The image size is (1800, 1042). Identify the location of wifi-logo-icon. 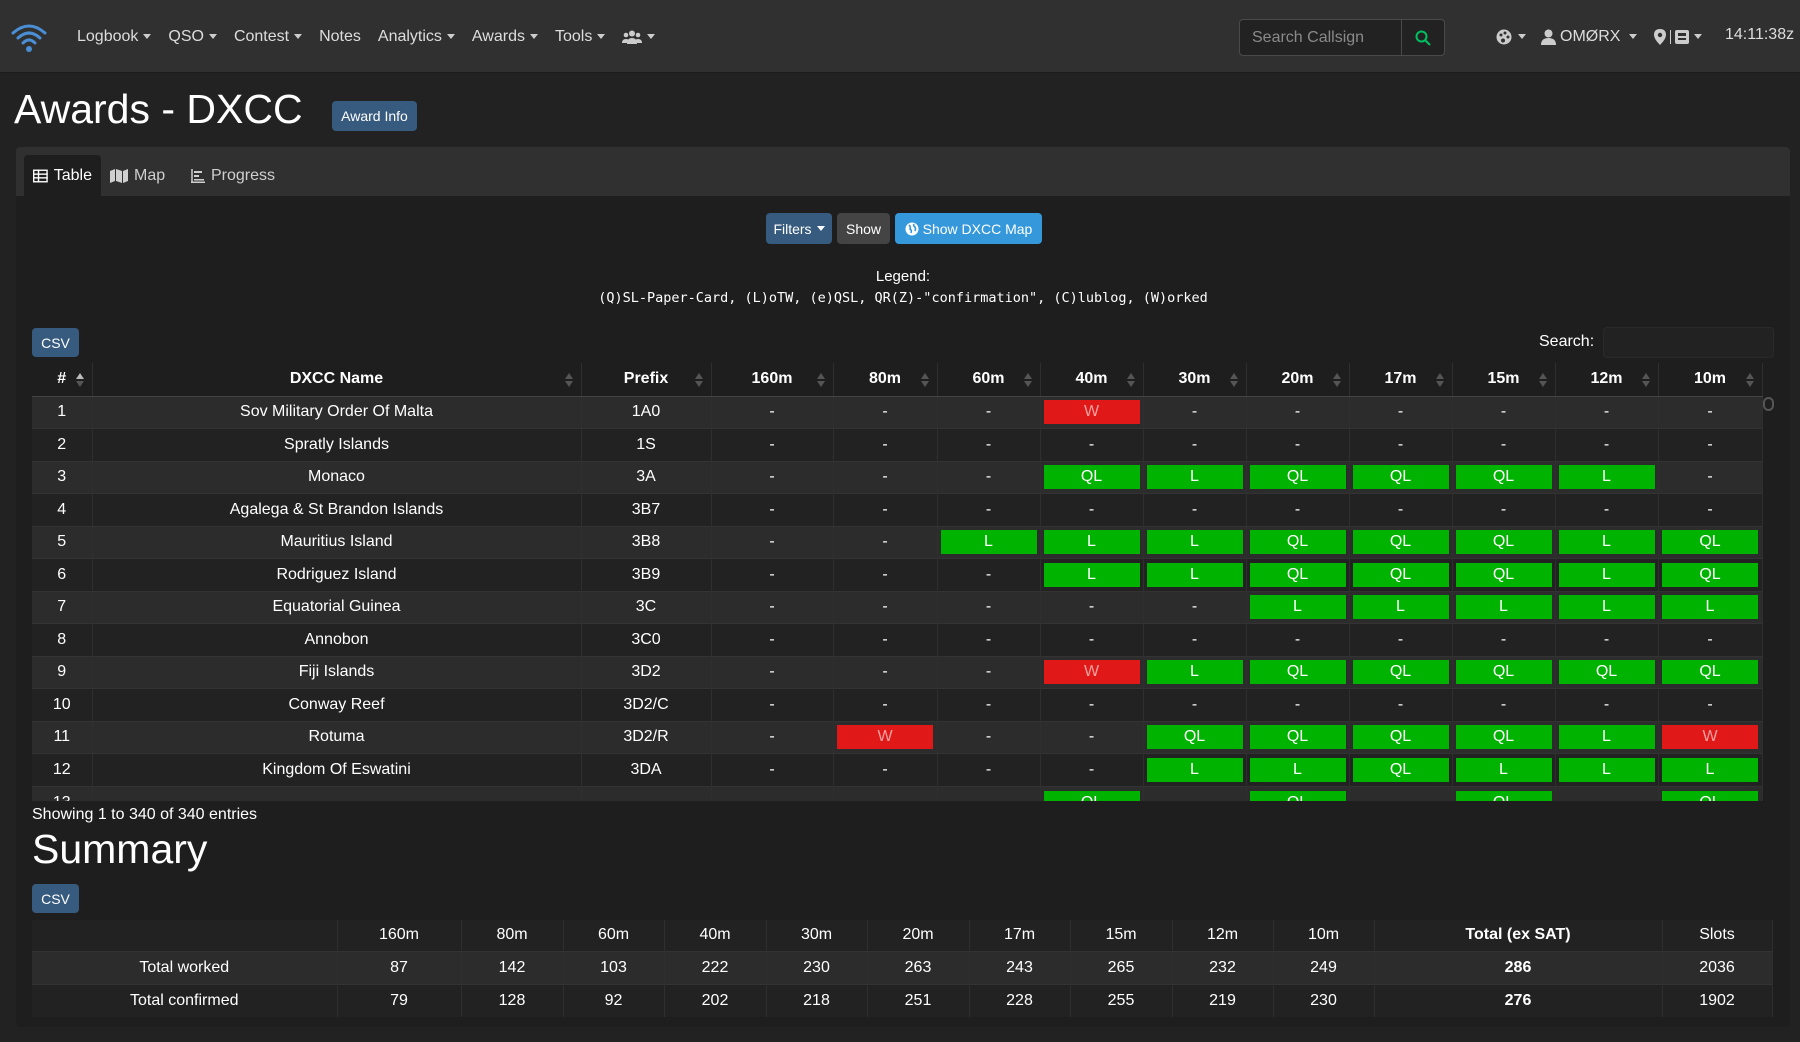
(29, 37).